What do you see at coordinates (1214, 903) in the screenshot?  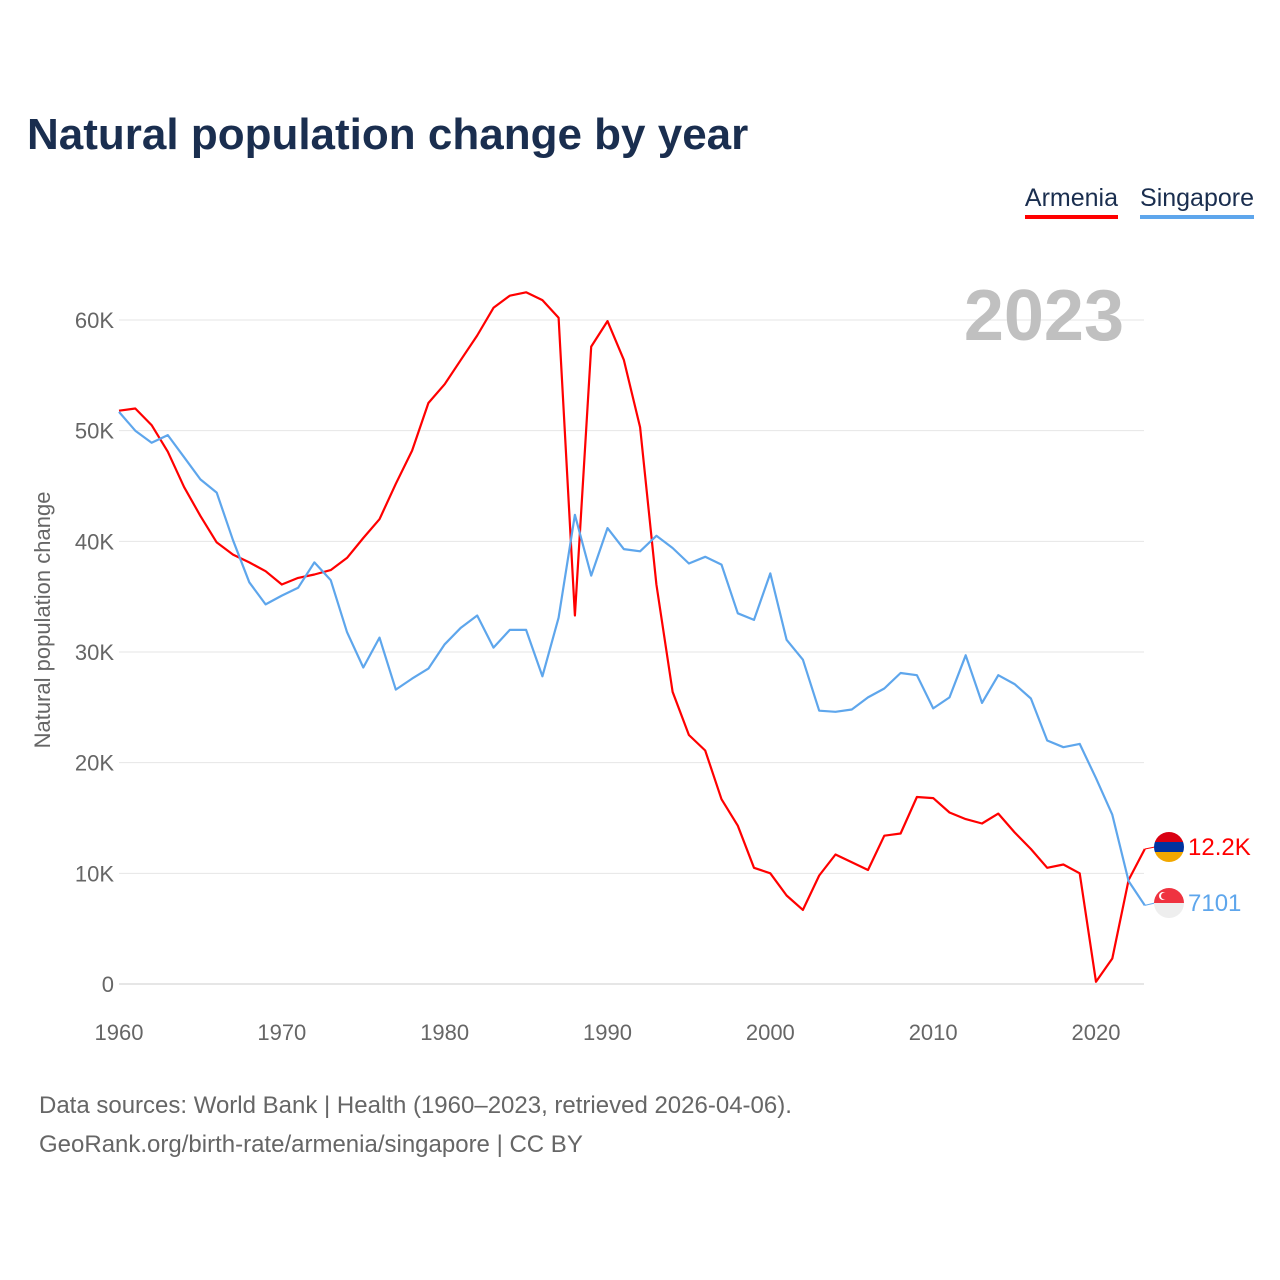 I see `end-value-label: 7101` at bounding box center [1214, 903].